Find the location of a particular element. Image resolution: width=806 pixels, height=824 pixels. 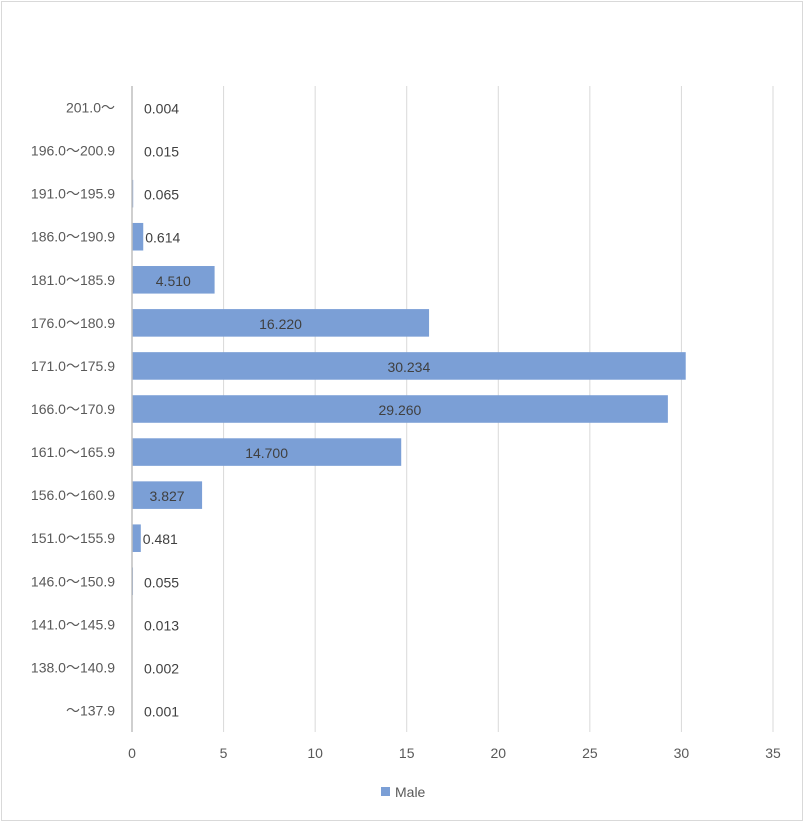

data-label: 16.220 is located at coordinates (280, 324).